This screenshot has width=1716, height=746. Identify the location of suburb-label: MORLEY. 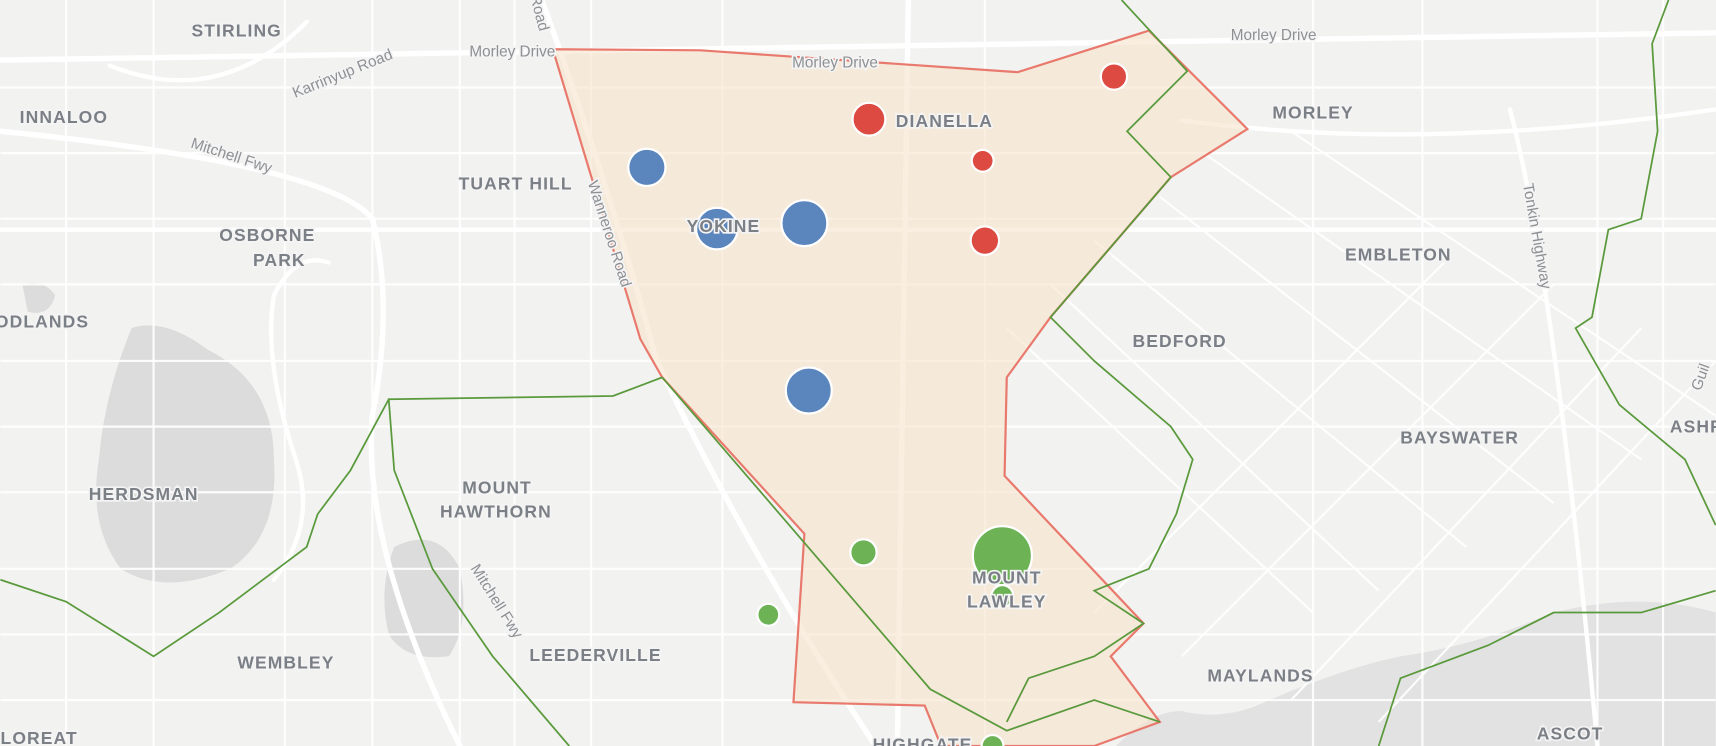
(1312, 112).